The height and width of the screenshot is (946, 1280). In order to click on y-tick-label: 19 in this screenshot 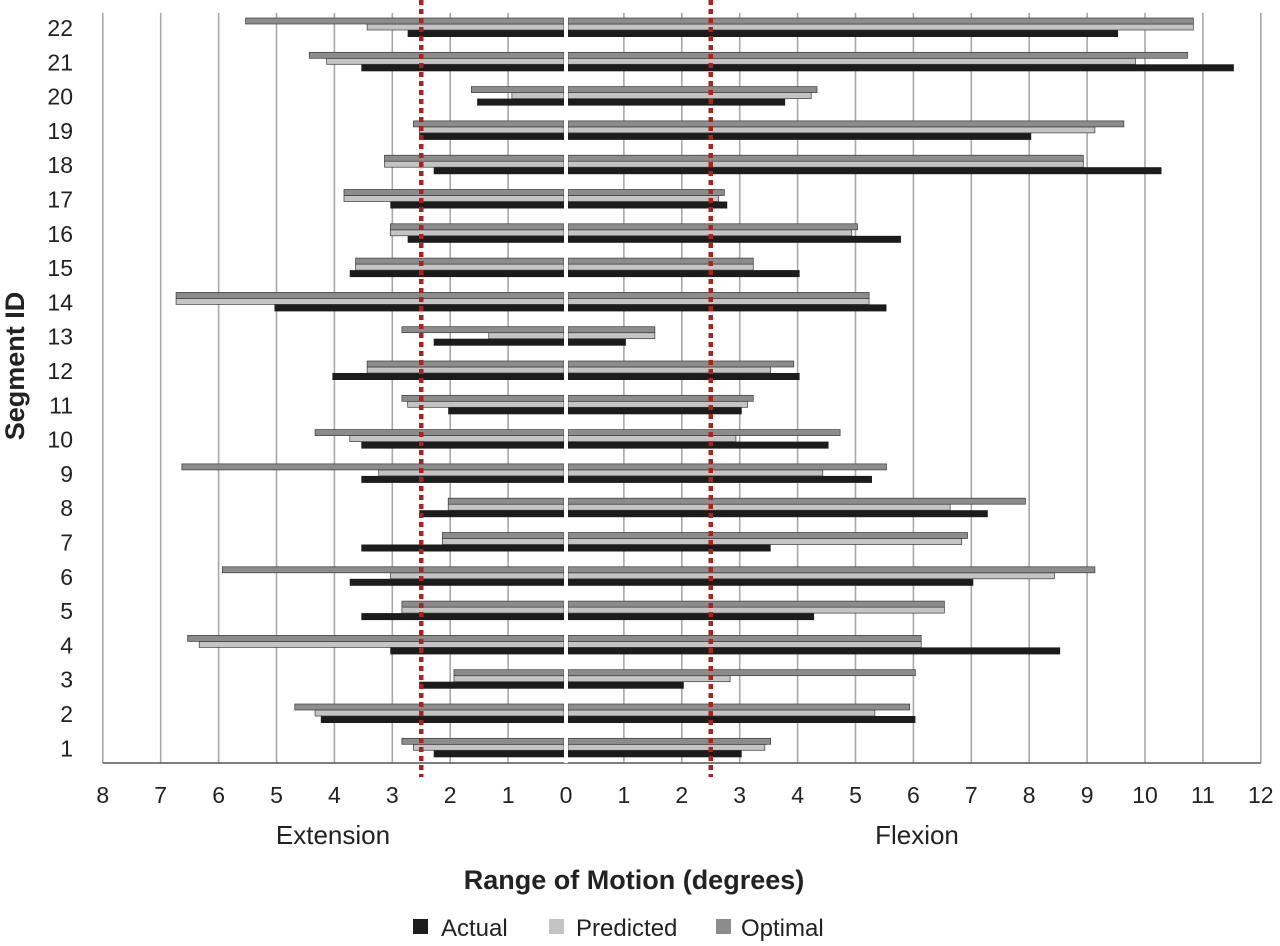, I will do `click(60, 131)`.